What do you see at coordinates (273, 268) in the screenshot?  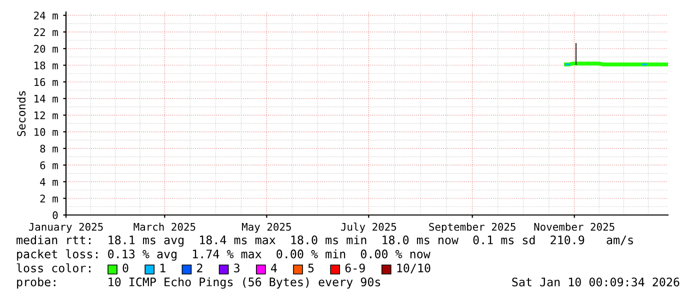 I see `legend-label: 4` at bounding box center [273, 268].